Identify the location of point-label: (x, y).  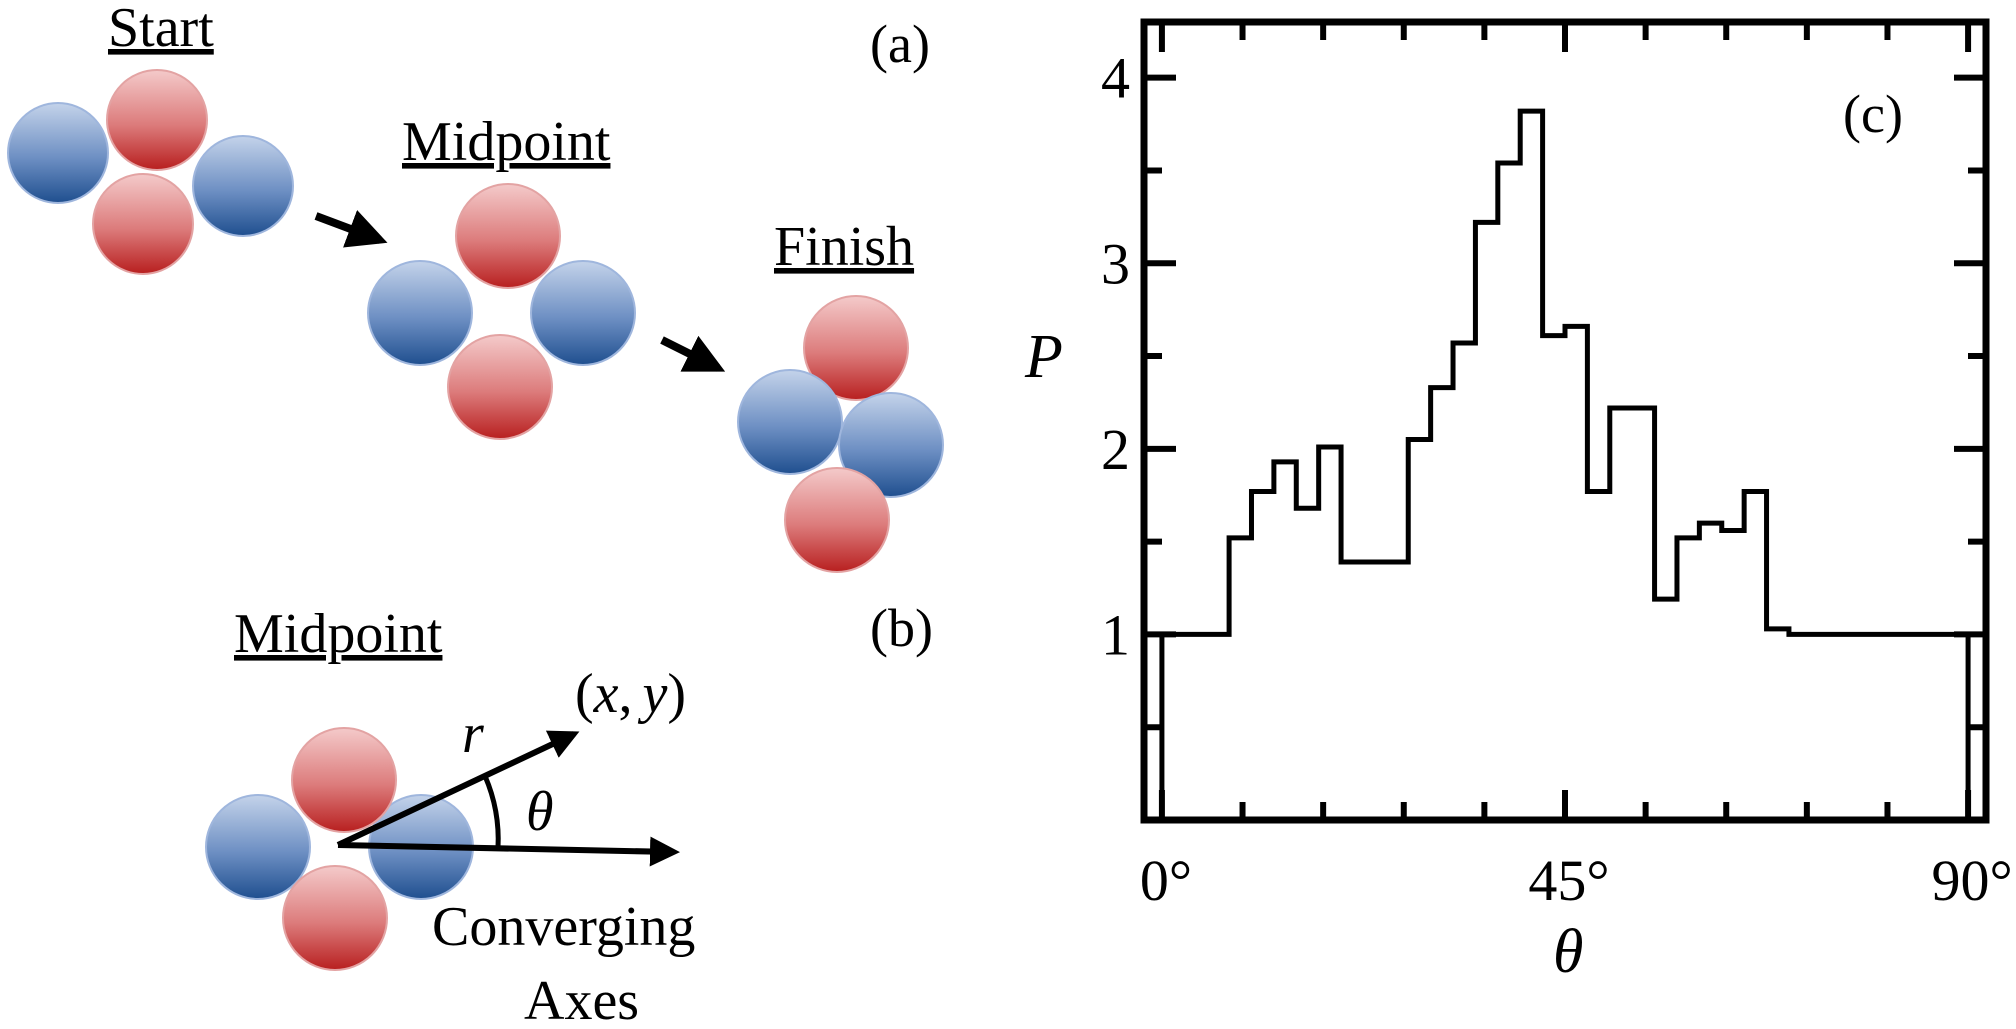
(630, 694).